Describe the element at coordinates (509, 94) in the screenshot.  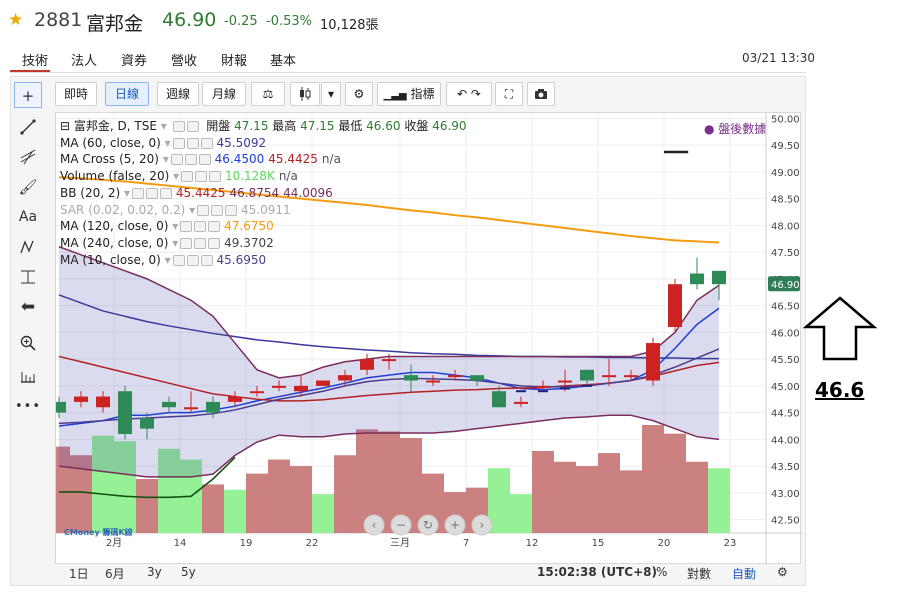
I see `fullscreen-icon: ⛶` at that location.